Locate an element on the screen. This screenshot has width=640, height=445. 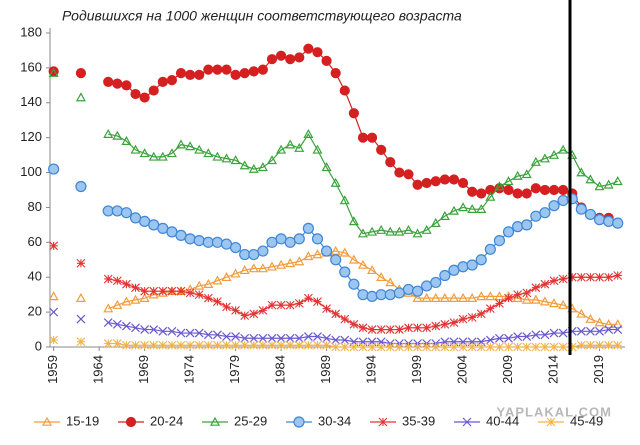
y-tick-label: 80 is located at coordinates (35, 206).